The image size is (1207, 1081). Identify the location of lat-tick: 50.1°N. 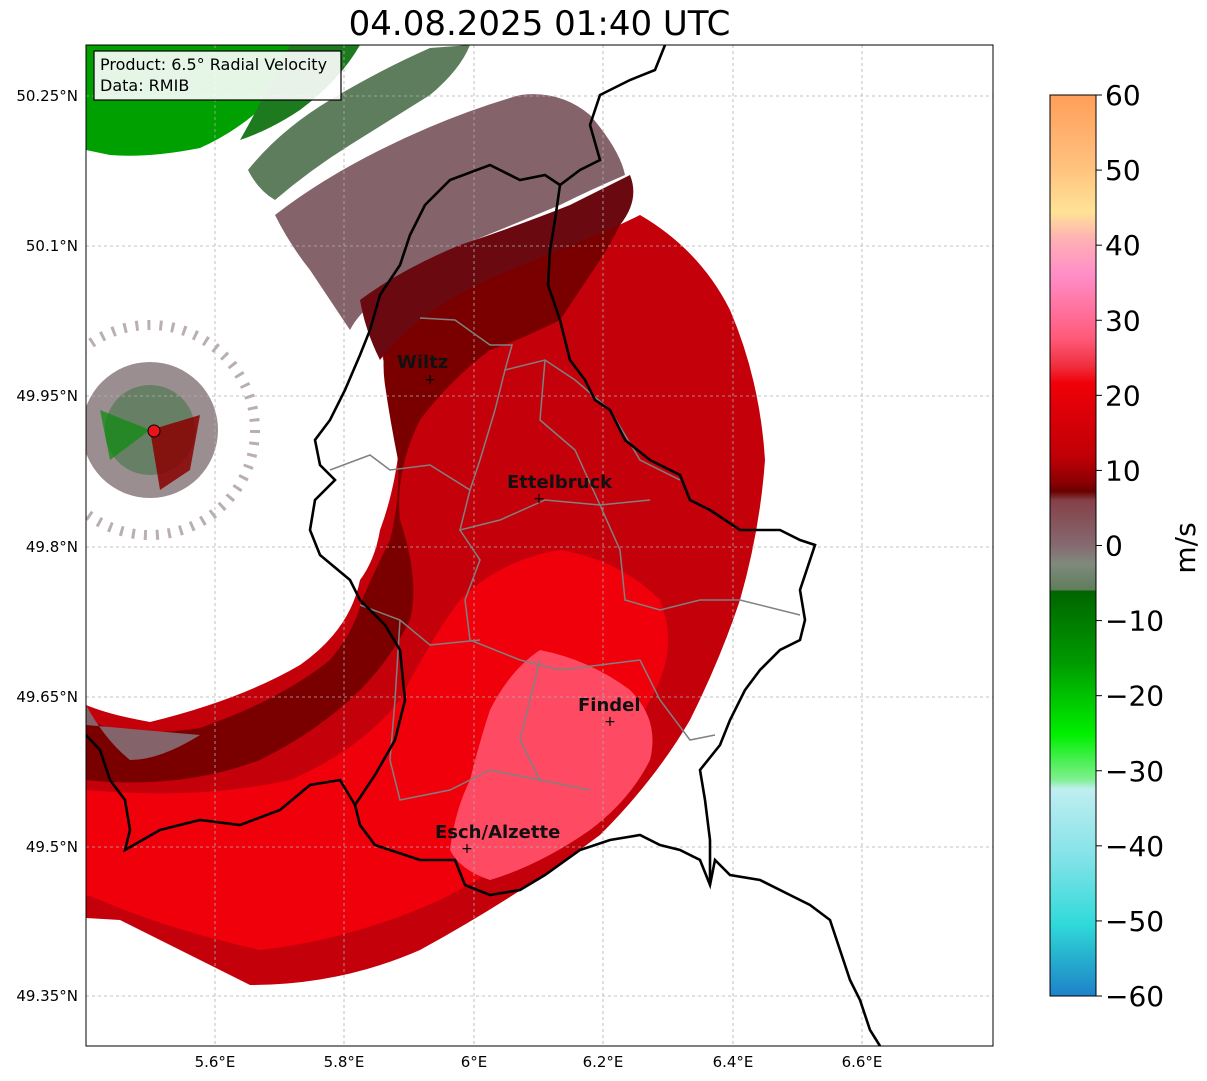
(52, 246).